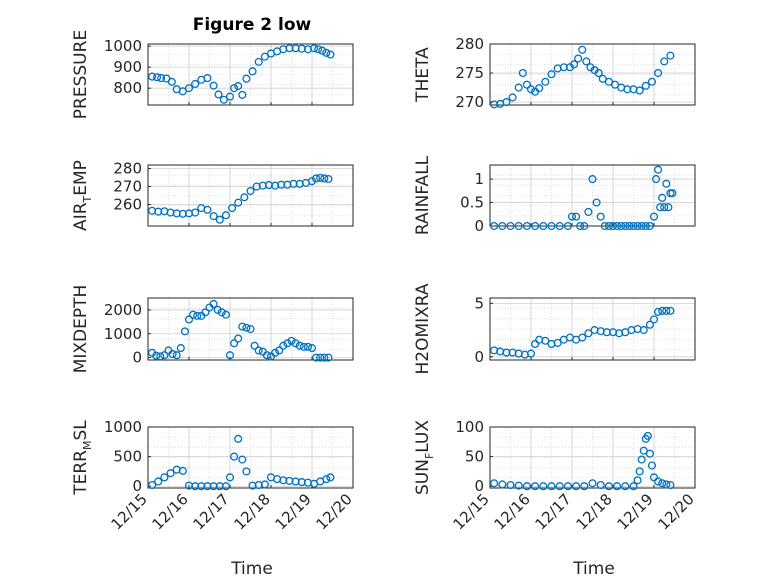  Describe the element at coordinates (81, 473) in the screenshot. I see `y-axis-label-part: TERR` at that location.